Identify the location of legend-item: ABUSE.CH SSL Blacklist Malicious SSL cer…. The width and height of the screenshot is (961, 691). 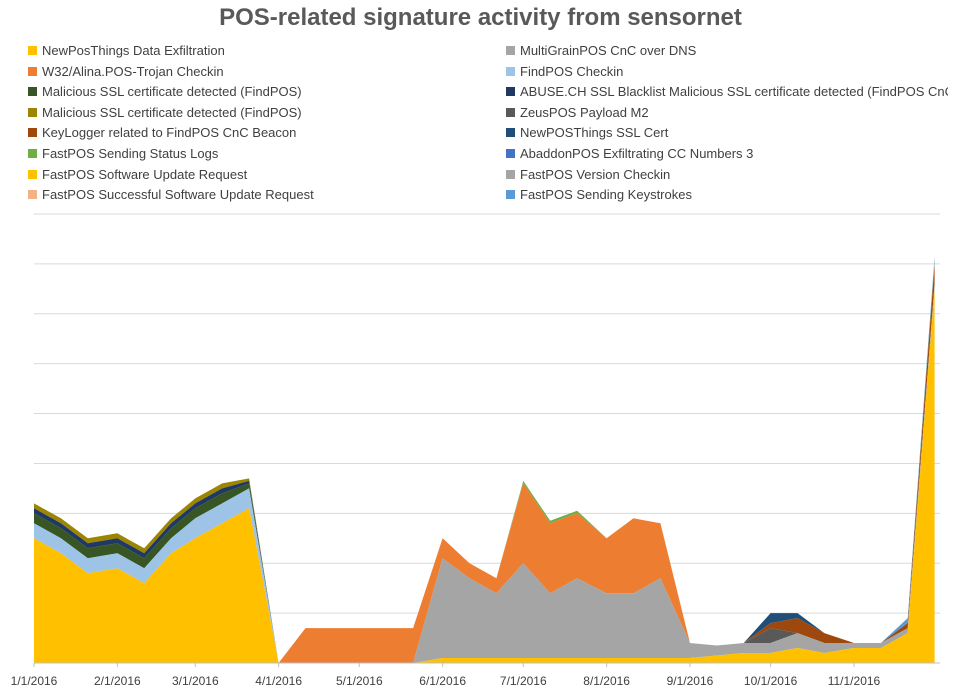
(727, 94).